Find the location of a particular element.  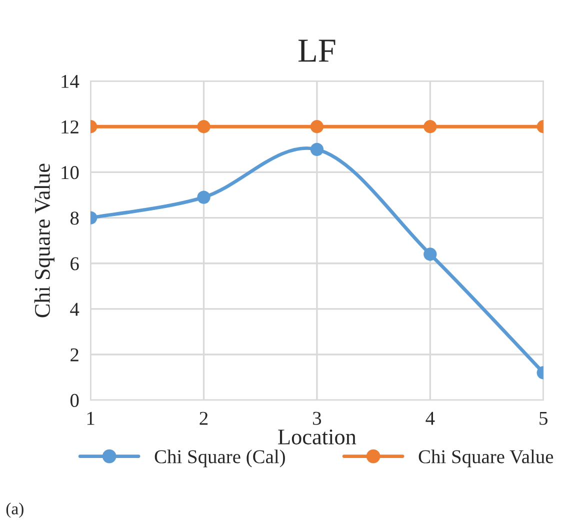

y-tick-label: 0 is located at coordinates (74, 401).